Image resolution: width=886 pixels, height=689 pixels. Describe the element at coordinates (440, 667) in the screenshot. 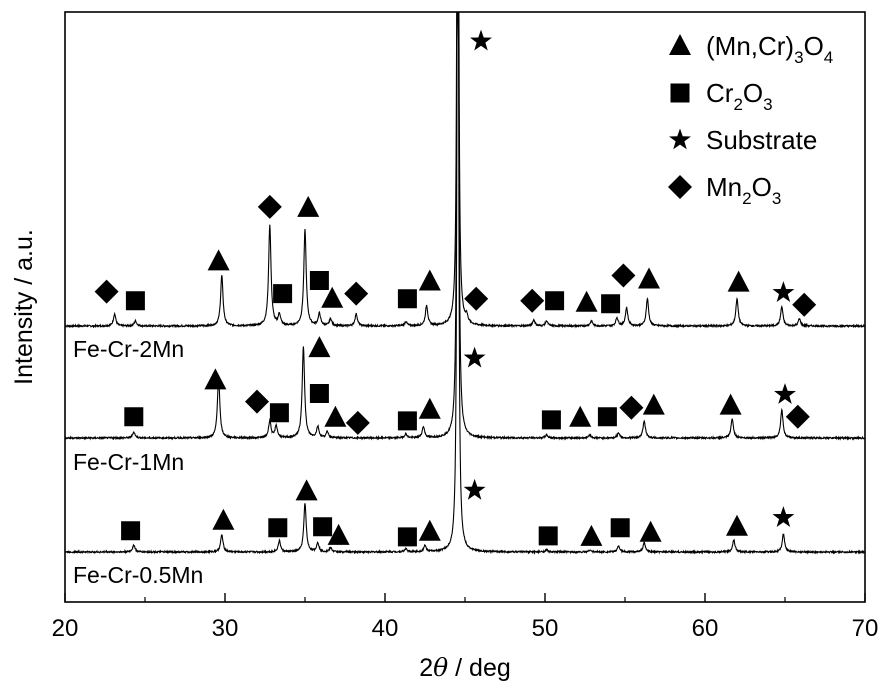

I see `x-axis-label-theta: θ` at that location.